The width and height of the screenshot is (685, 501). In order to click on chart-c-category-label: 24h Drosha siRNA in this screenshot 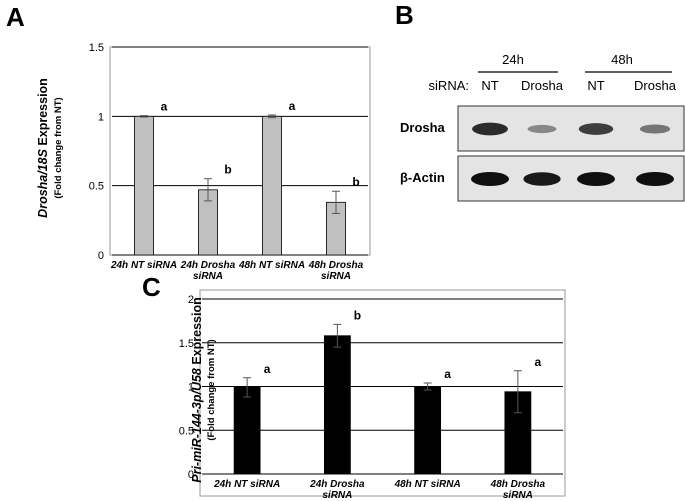, I will do `click(337, 490)`.